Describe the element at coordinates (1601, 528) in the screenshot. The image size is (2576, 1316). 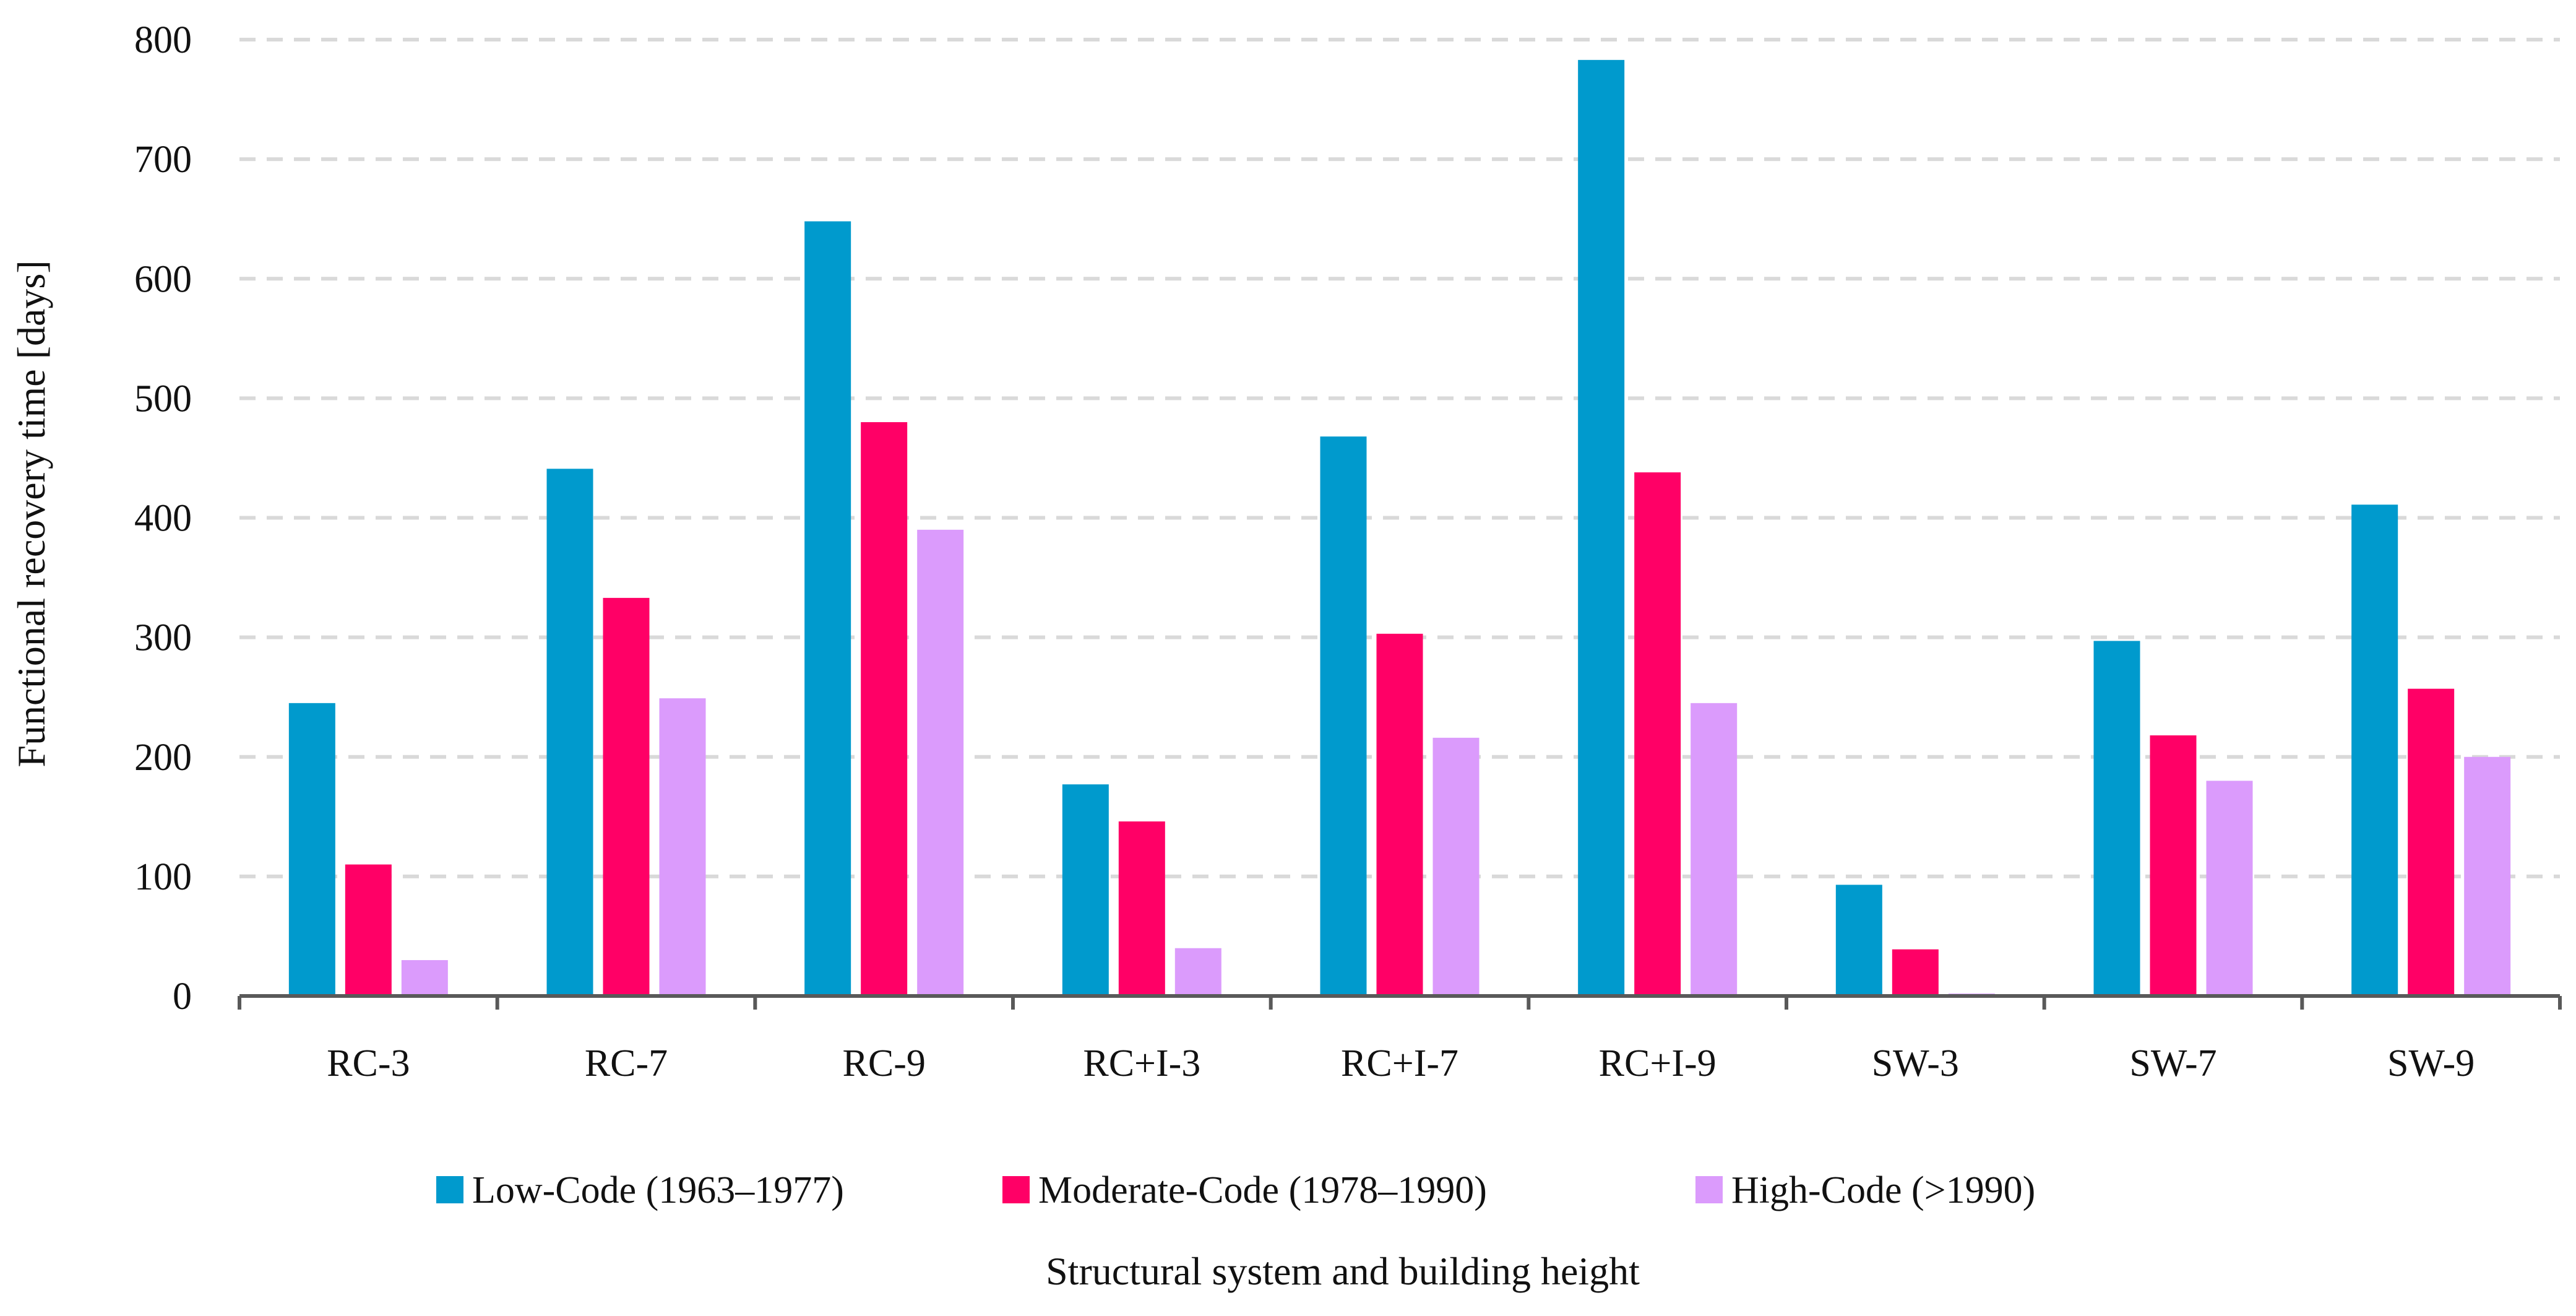
I see `bar-RC+I-9-series-0` at that location.